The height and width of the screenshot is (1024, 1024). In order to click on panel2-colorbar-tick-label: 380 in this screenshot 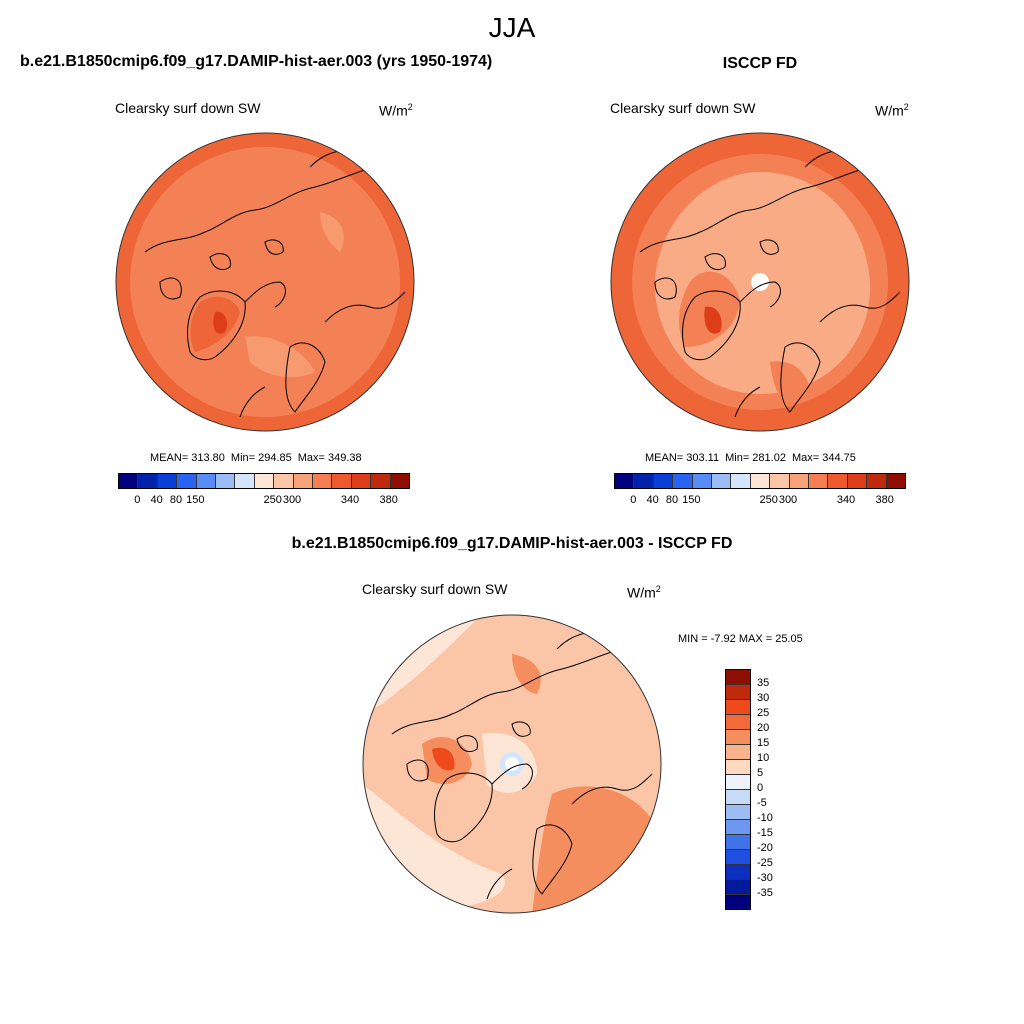, I will do `click(884, 500)`.